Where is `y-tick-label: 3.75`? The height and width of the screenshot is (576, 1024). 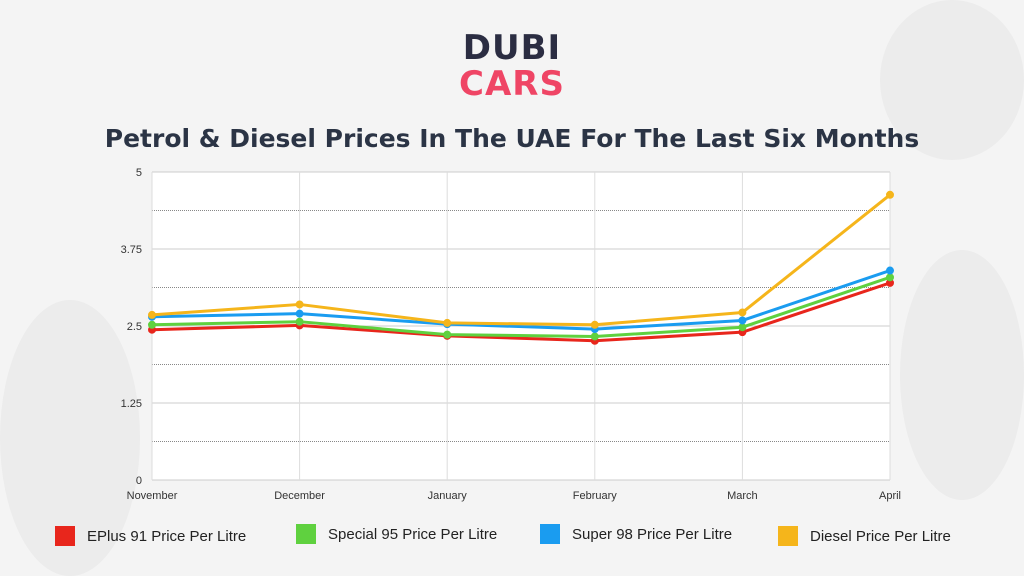
y-tick-label: 3.75 is located at coordinates (131, 250).